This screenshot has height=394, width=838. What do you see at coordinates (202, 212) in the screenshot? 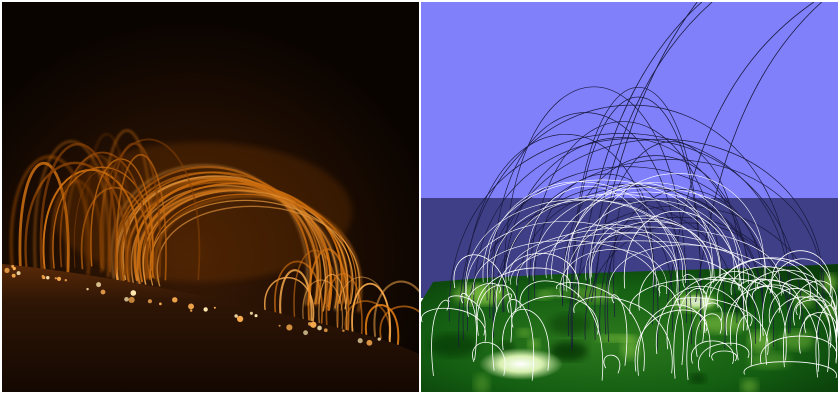
I see `corona-glow` at bounding box center [202, 212].